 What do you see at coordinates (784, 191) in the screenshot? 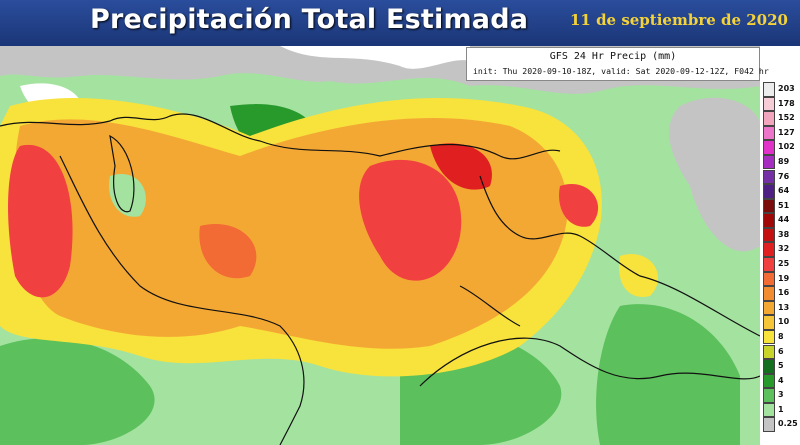
I see `colorbar-label: 64` at bounding box center [784, 191].